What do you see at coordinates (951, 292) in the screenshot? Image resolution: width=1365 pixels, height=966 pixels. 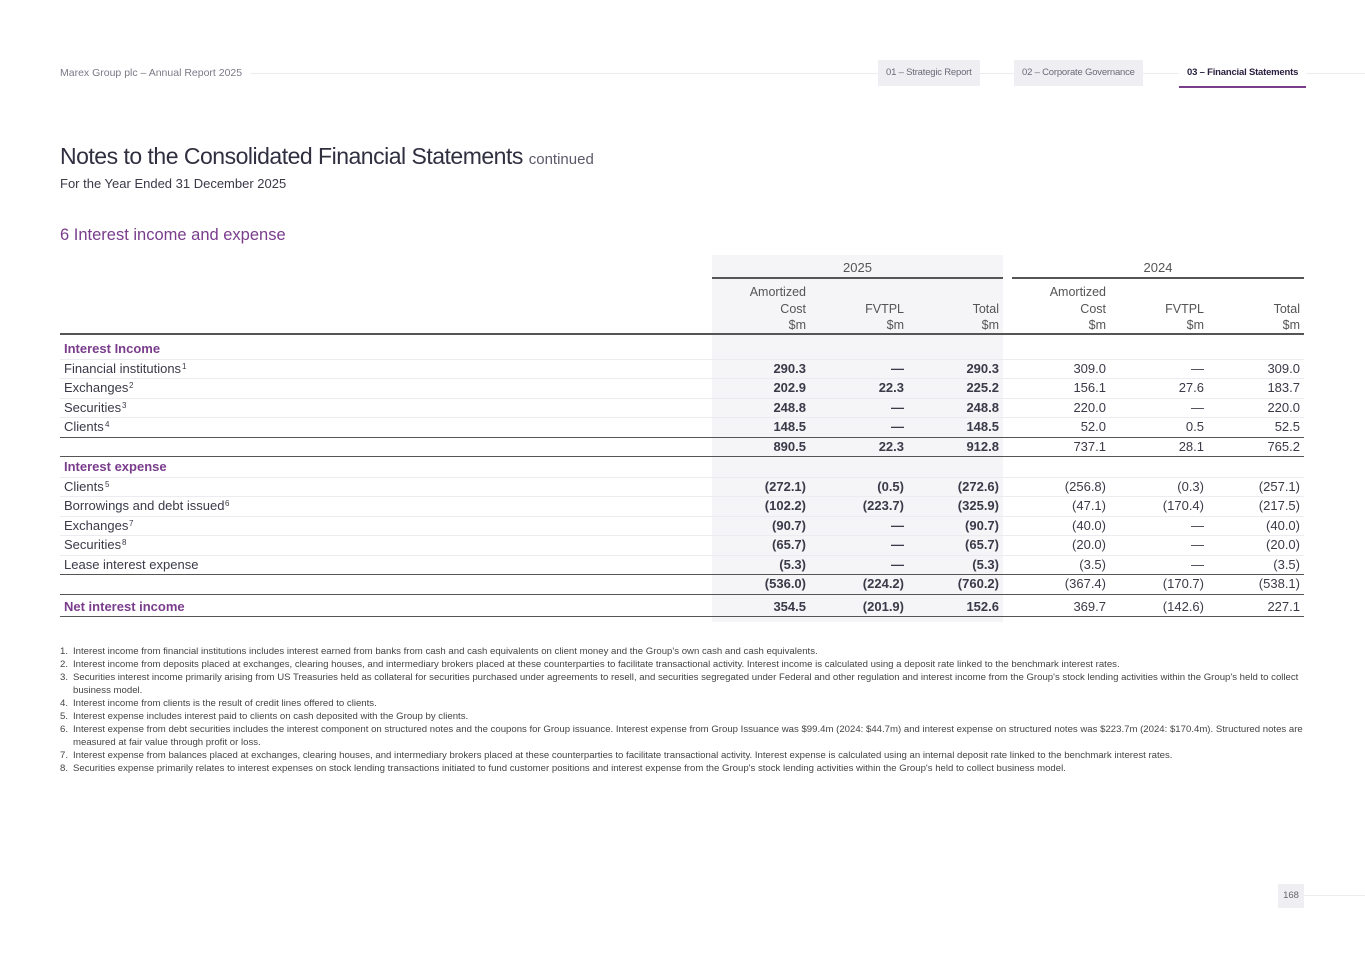 I see `column-header-line` at bounding box center [951, 292].